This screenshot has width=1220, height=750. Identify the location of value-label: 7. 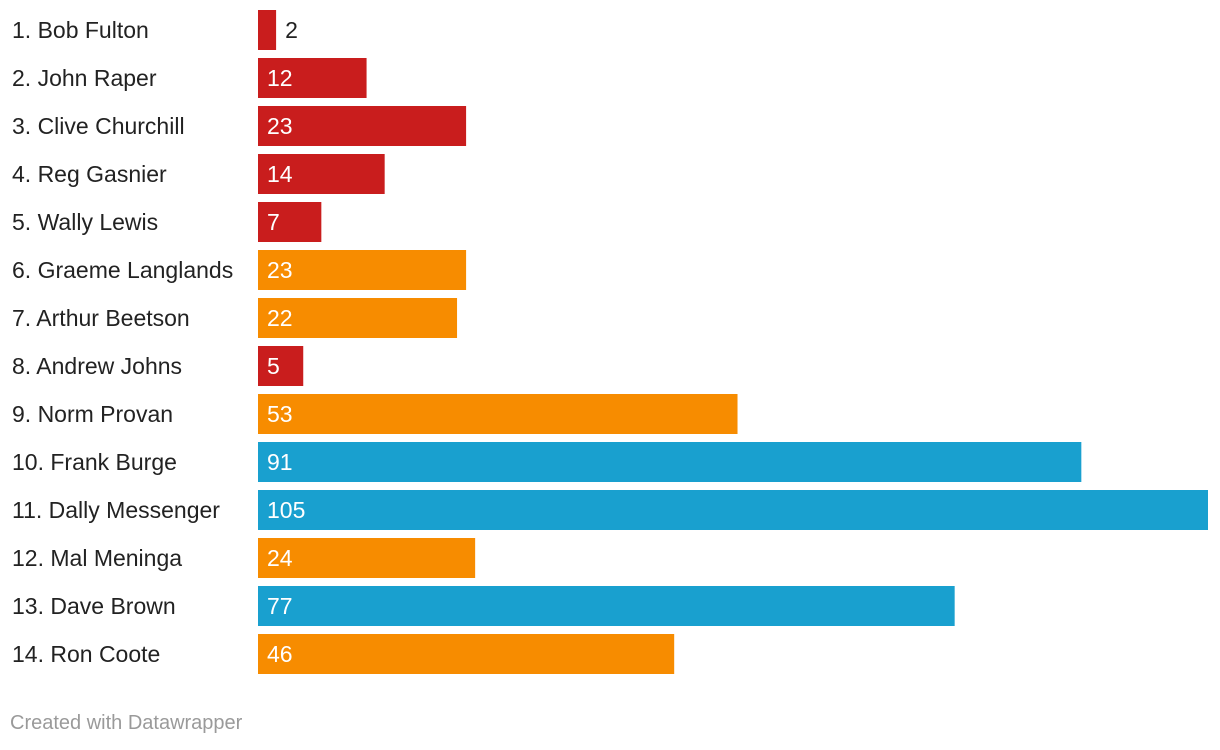
(273, 222).